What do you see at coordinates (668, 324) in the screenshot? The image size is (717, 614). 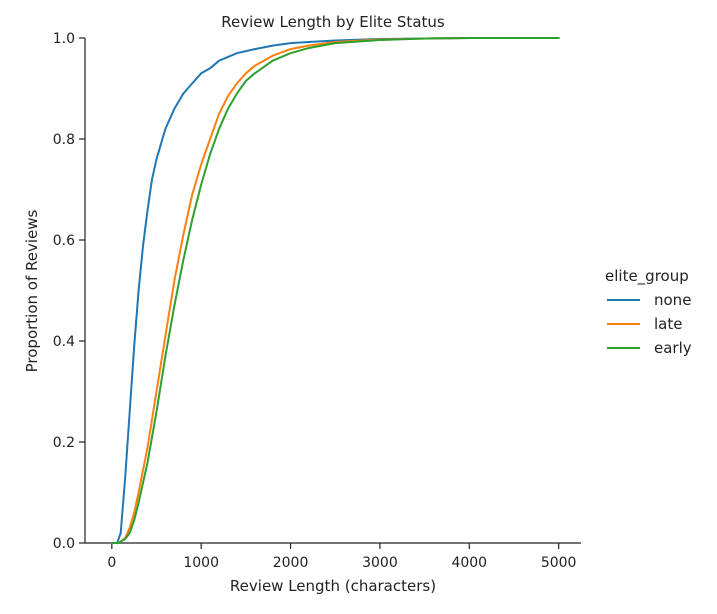 I see `legend-label-late: late` at bounding box center [668, 324].